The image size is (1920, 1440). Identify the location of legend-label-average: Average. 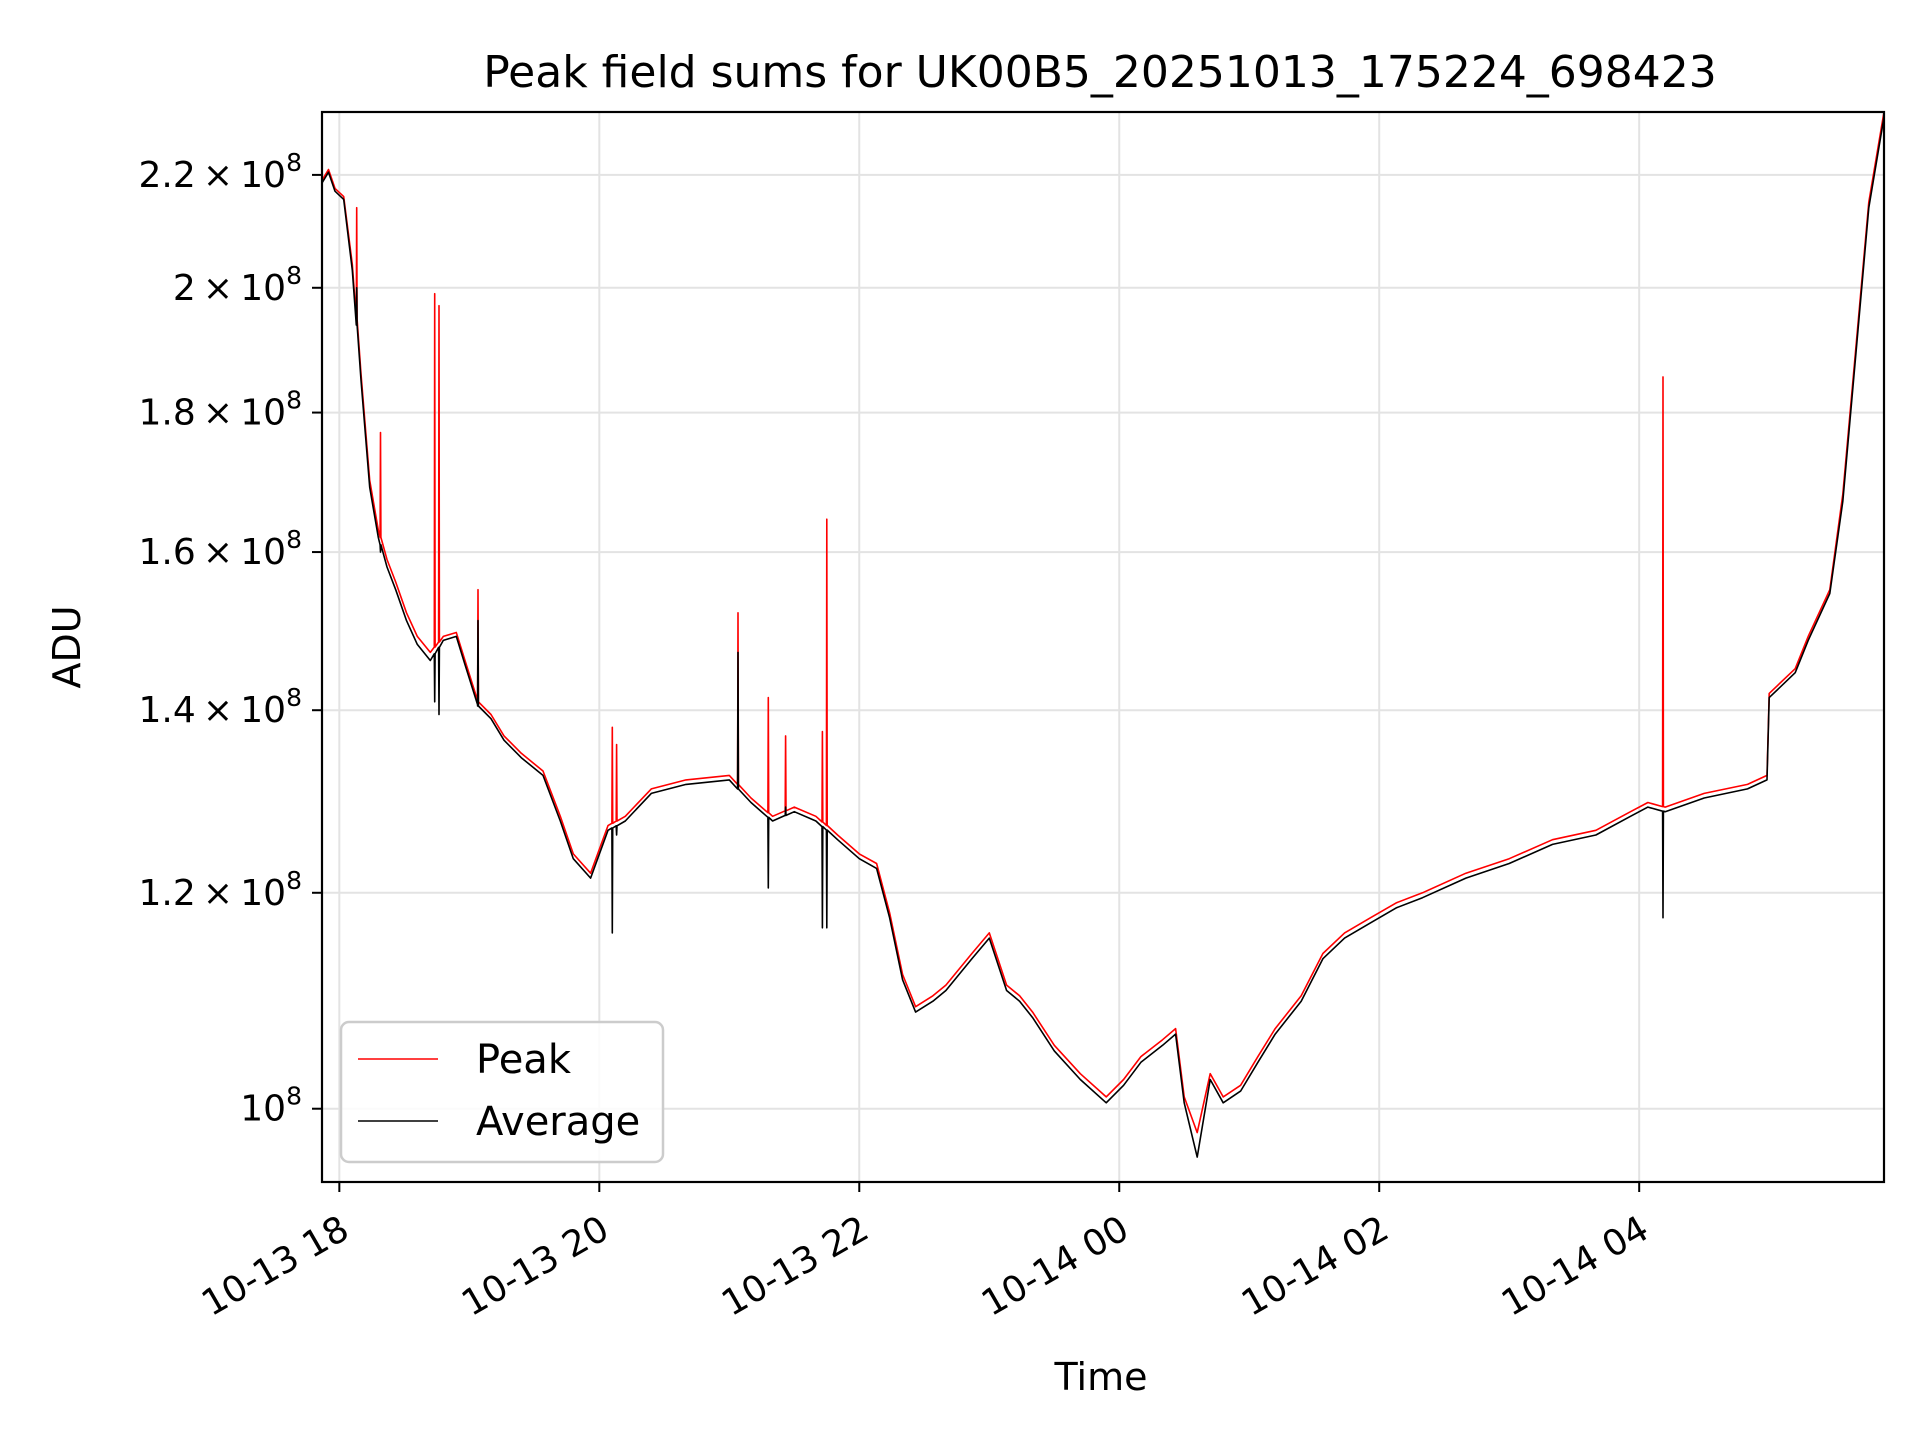
(558, 1122).